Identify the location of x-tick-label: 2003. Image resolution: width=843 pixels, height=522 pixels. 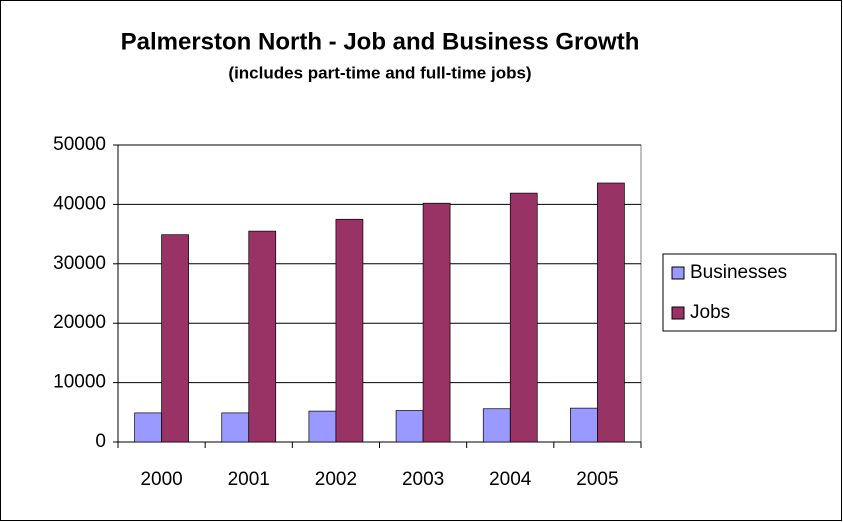
(423, 479).